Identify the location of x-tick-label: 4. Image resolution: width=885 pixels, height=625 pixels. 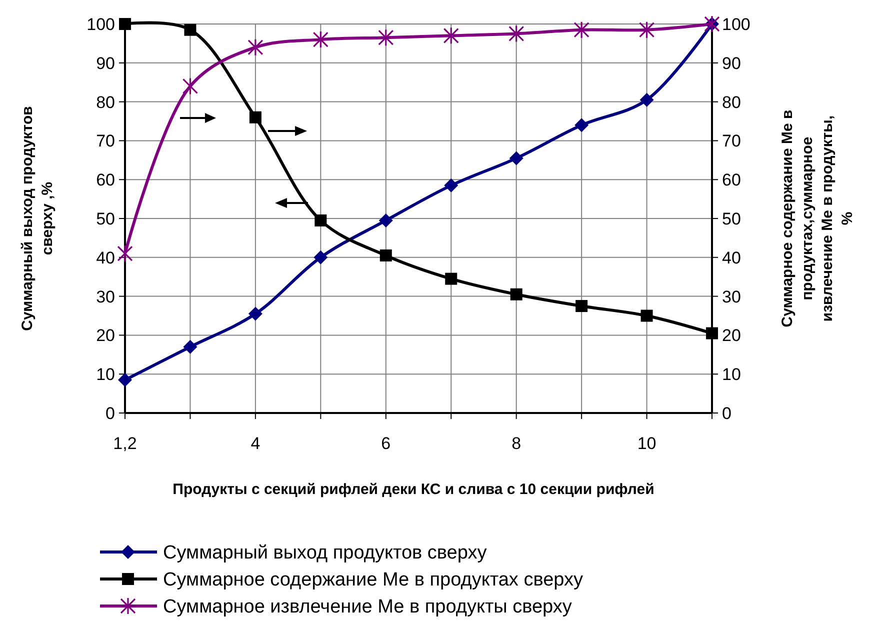
(255, 443).